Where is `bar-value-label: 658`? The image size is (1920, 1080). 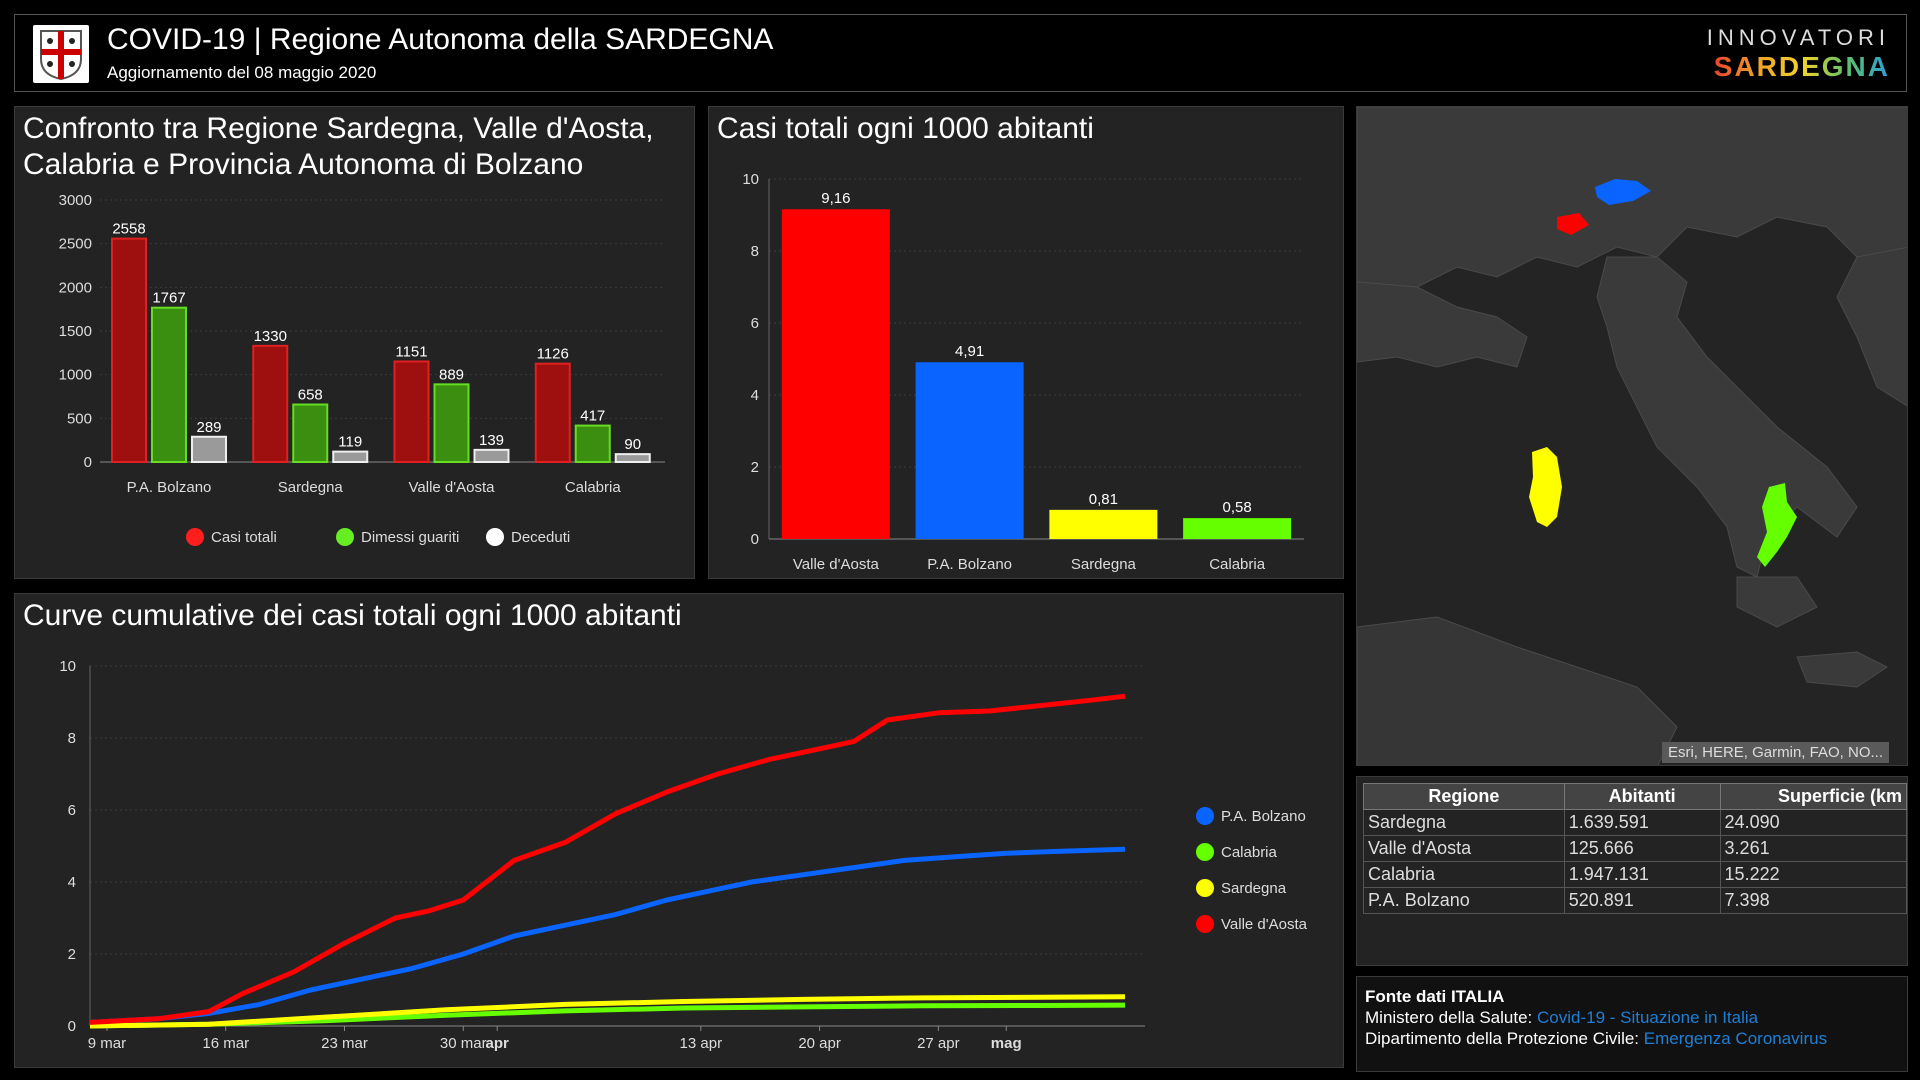 bar-value-label: 658 is located at coordinates (310, 395).